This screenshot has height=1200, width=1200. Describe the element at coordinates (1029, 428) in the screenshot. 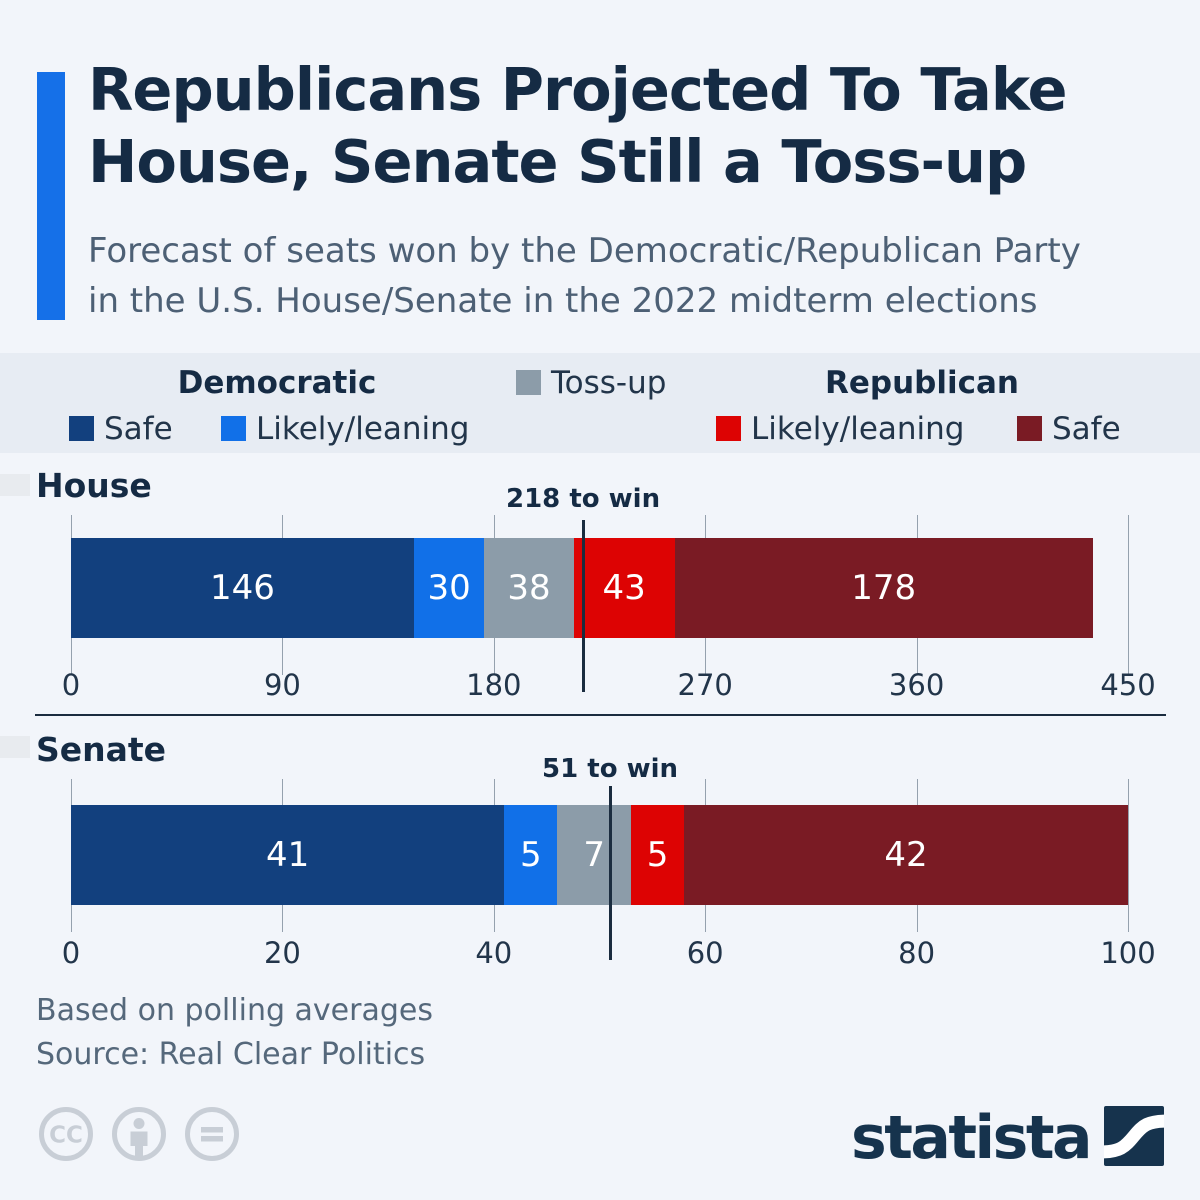

I see `legend-rep-safe-swatch` at that location.